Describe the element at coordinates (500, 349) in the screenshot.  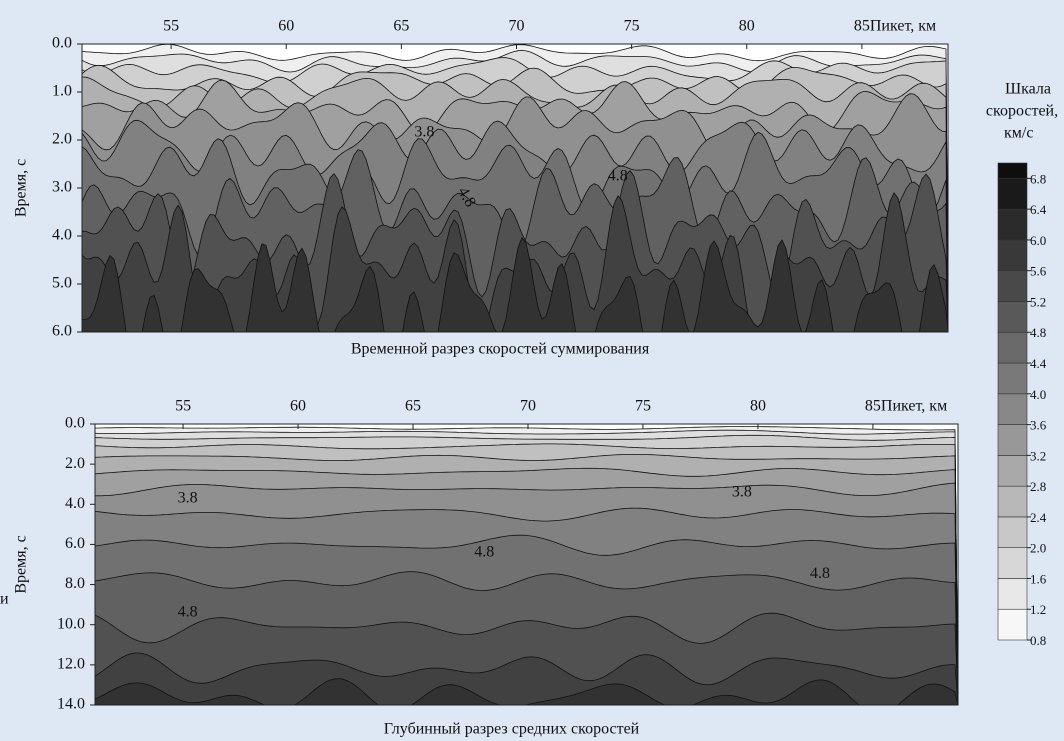
I see `chart-caption: Временной разрез скоростей суммирования` at that location.